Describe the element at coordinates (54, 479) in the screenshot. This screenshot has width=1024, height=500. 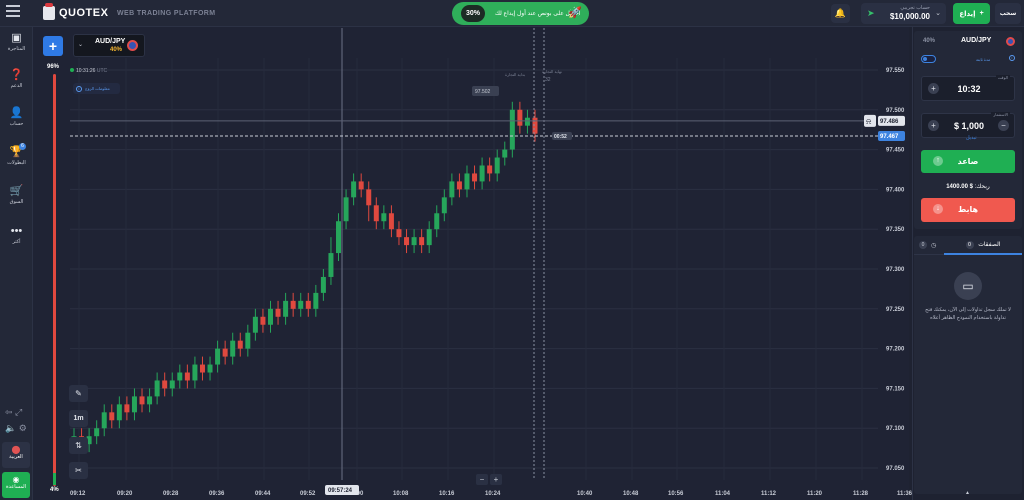
I see `volume-bar-buy` at that location.